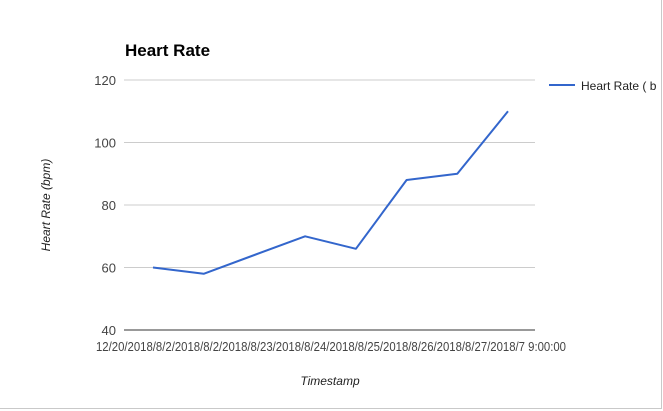  I want to click on y-tick-label: 120, so click(105, 80).